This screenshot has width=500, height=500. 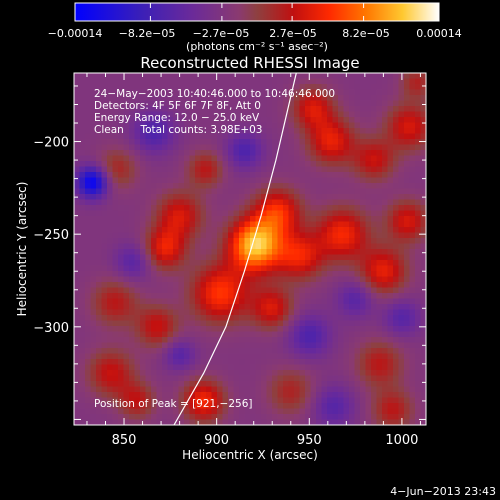 What do you see at coordinates (51, 236) in the screenshot?
I see `y-tick-labels: −200−250−300` at bounding box center [51, 236].